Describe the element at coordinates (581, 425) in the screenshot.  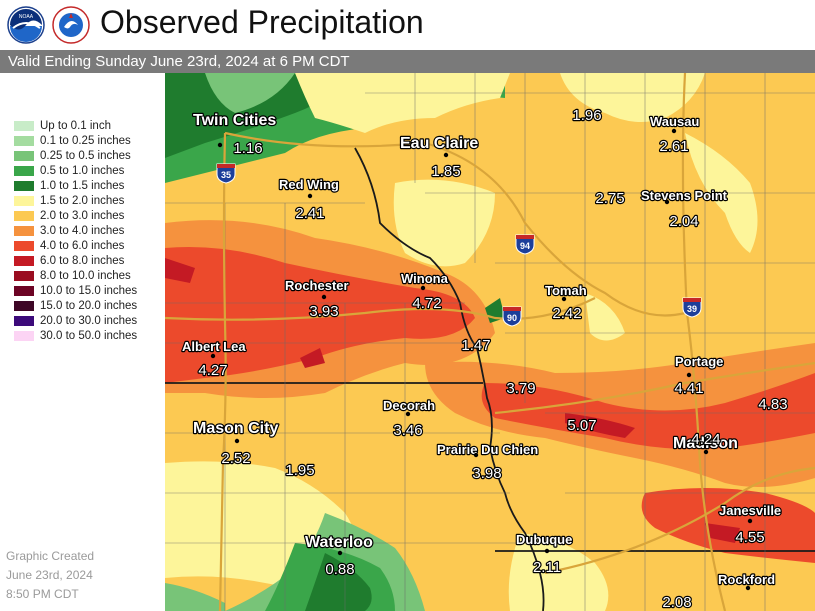
I see `precip-value-label: 5.07` at that location.